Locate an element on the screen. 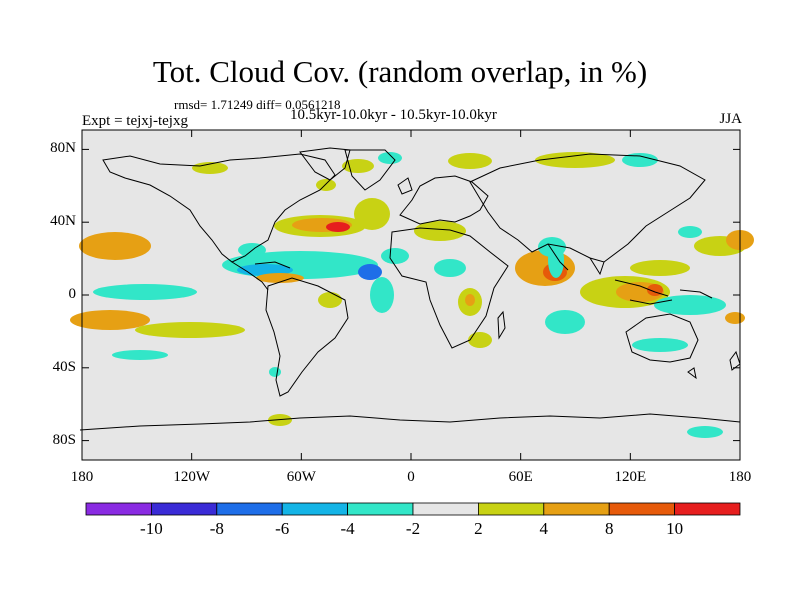  colorbar-label: 10 is located at coordinates (675, 528).